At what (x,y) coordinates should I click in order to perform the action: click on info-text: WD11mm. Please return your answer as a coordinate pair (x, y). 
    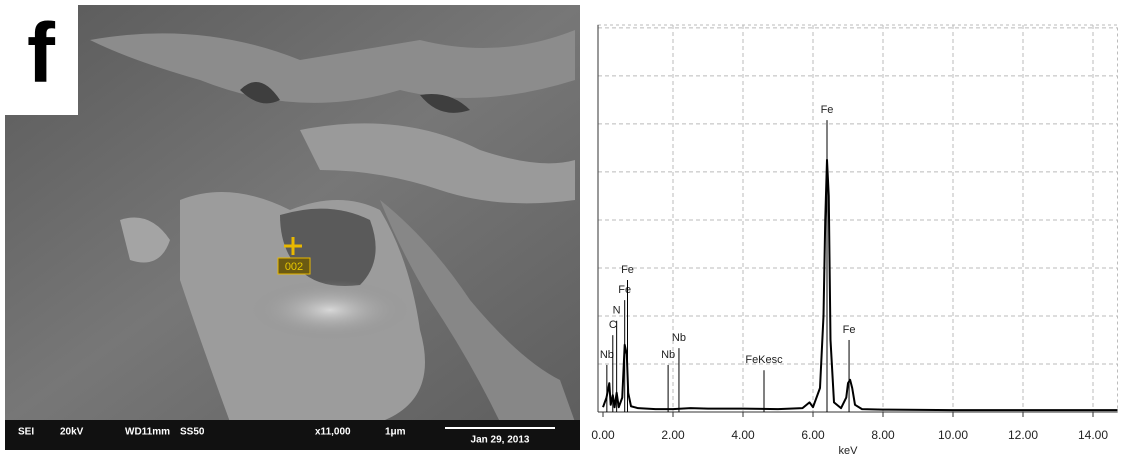
    Looking at the image, I should click on (147, 432).